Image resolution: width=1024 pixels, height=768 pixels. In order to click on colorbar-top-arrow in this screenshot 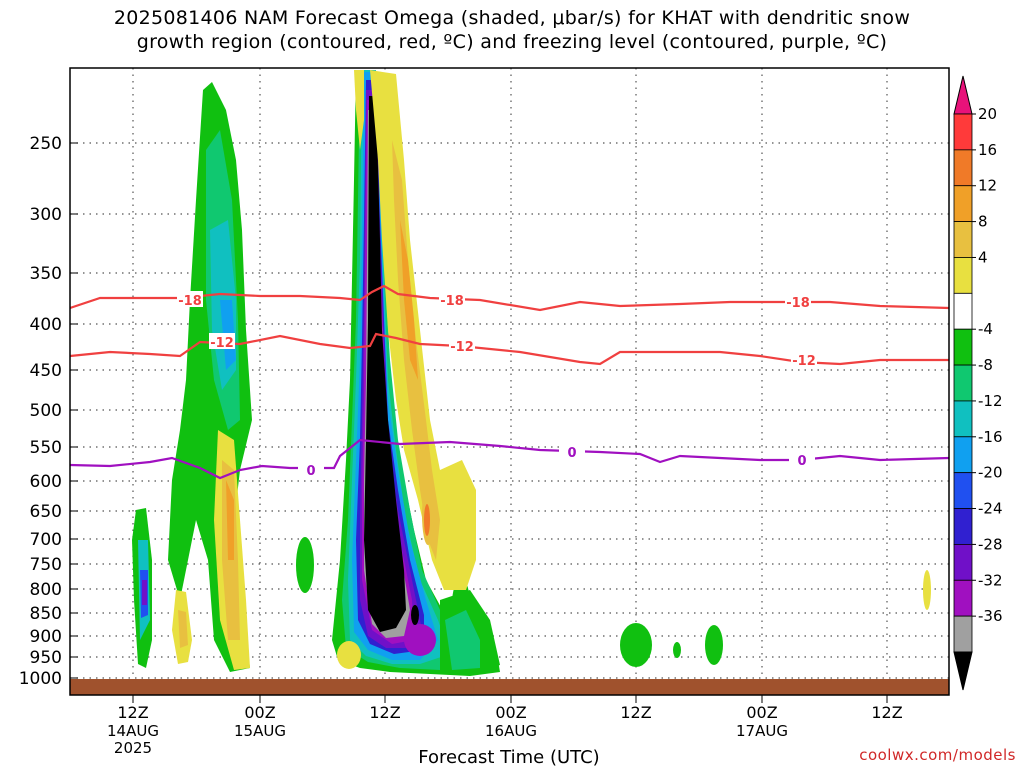, I will do `click(963, 95)`.